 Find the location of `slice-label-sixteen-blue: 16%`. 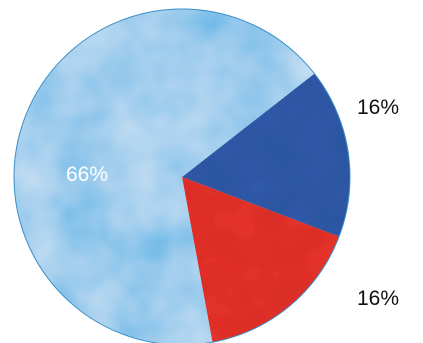

slice-label-sixteen-blue: 16% is located at coordinates (378, 107).